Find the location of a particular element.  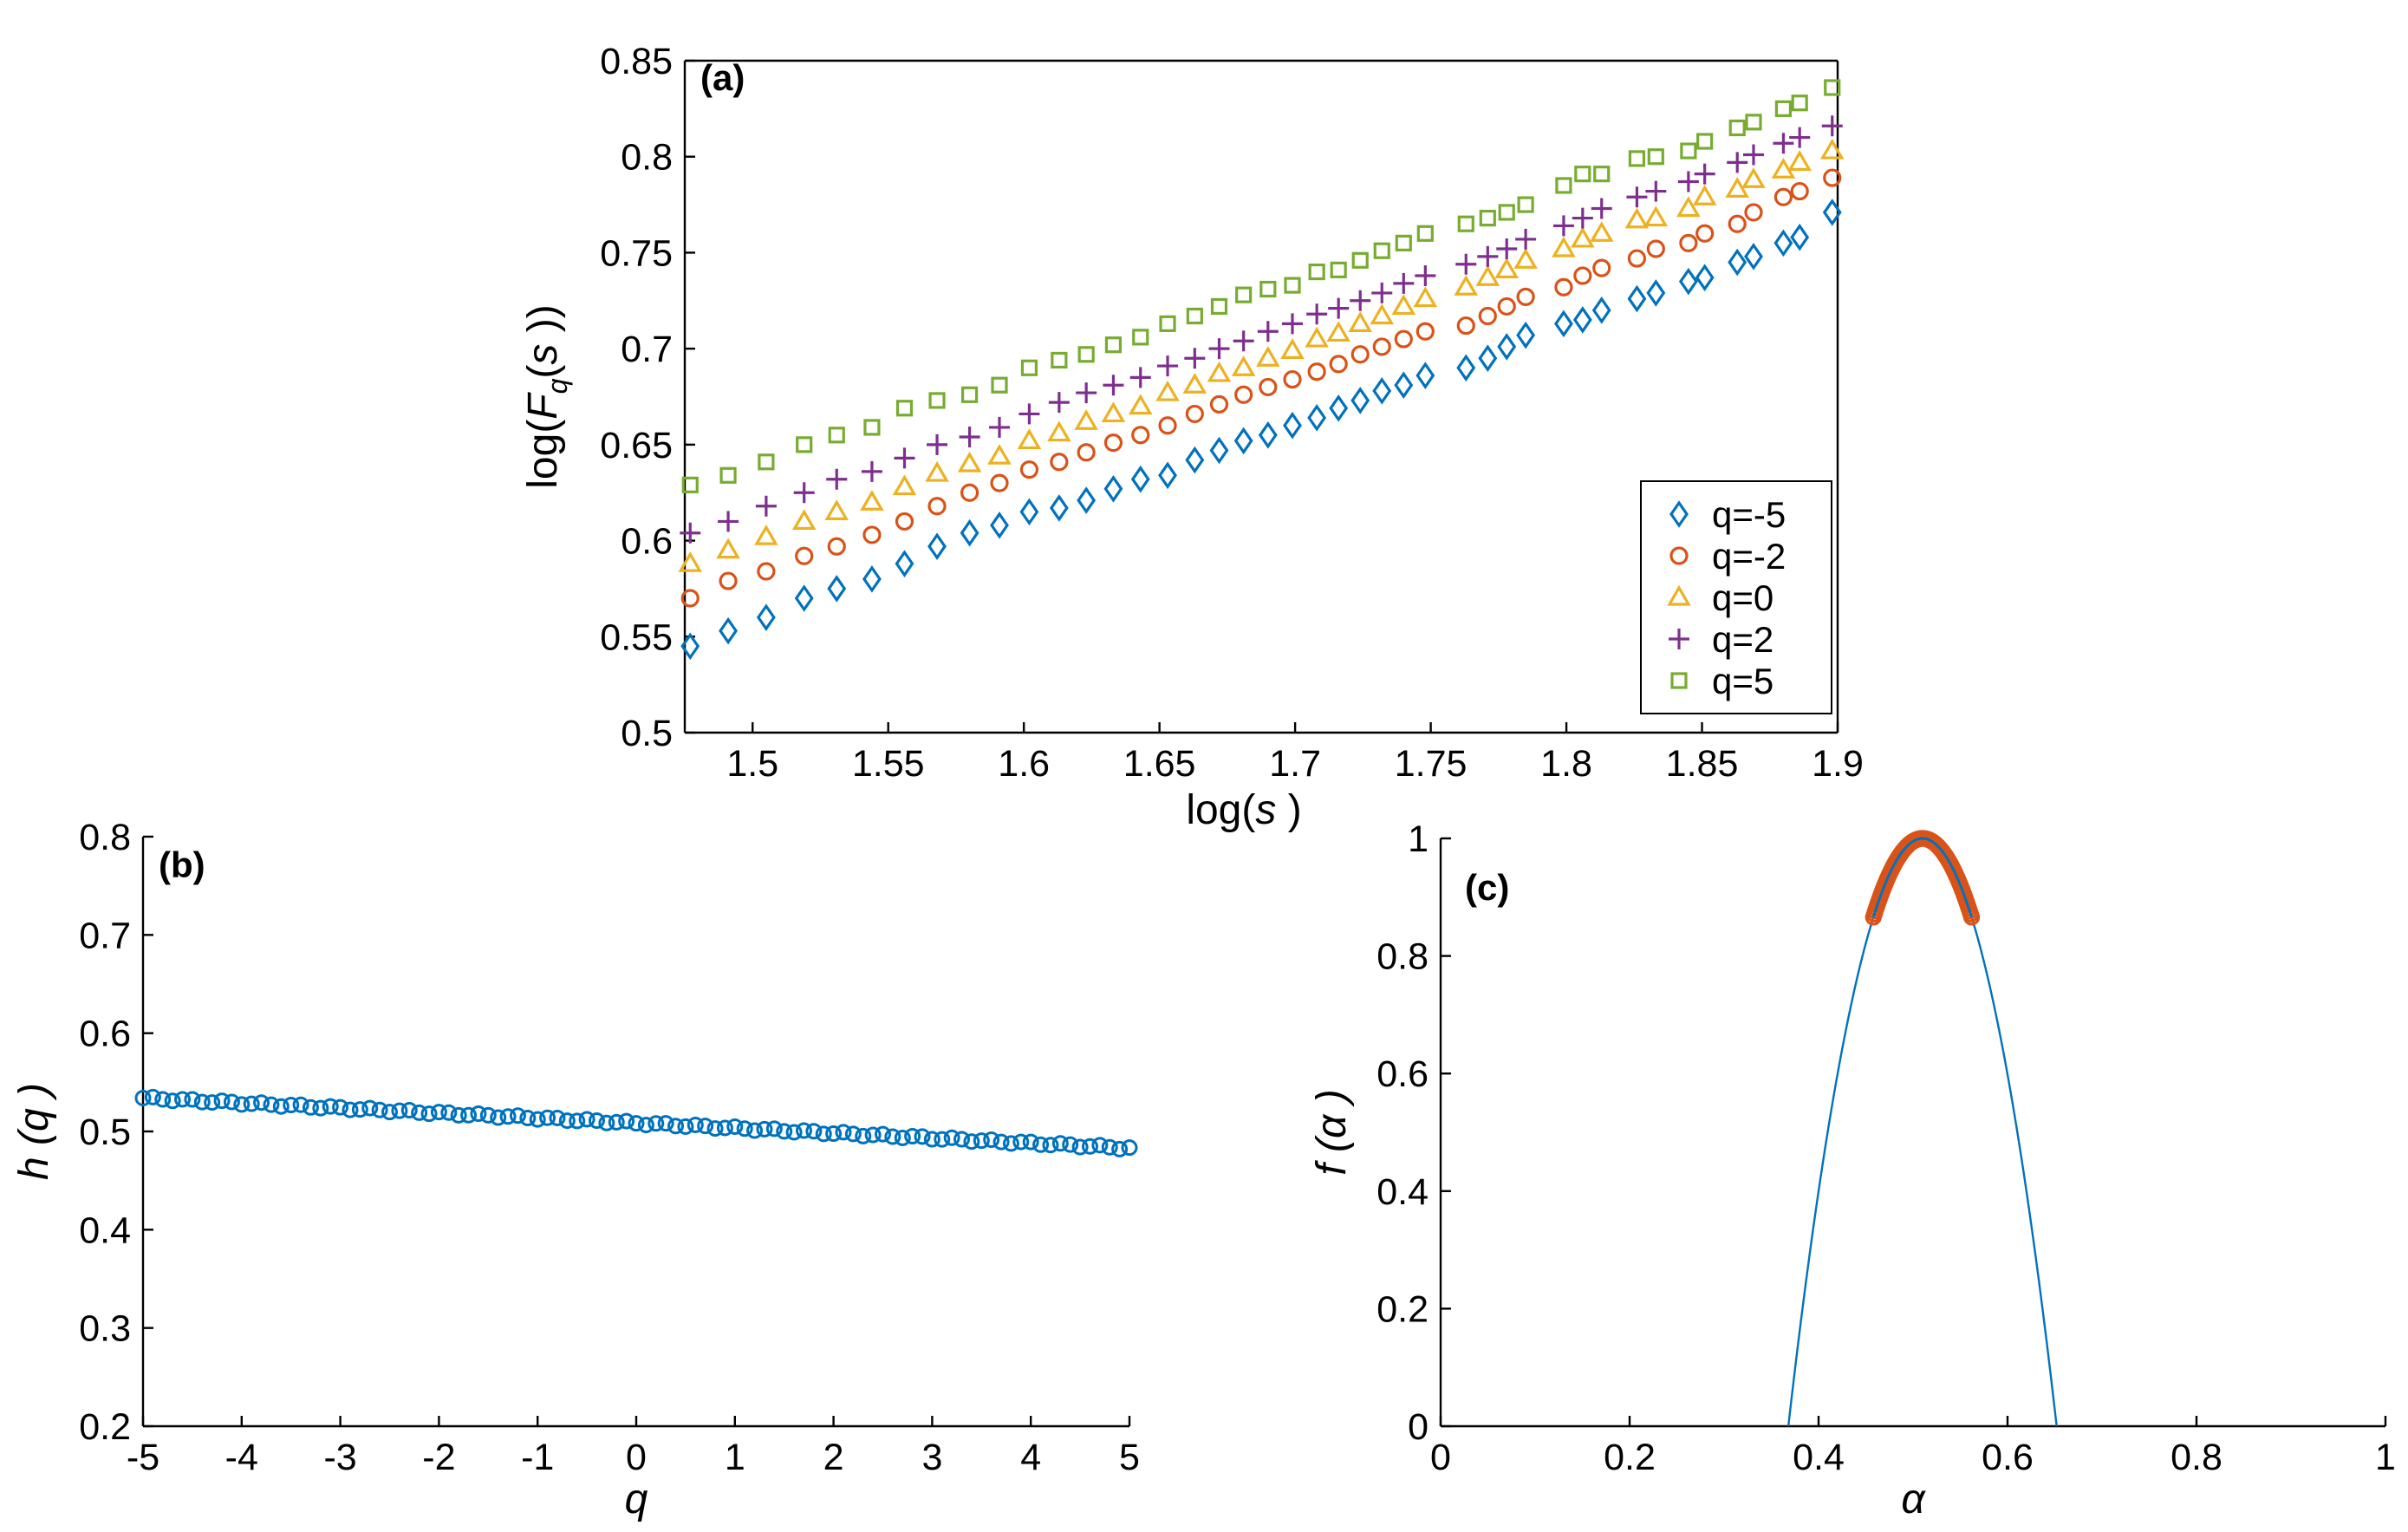

x-axis-label: α is located at coordinates (1913, 1499).